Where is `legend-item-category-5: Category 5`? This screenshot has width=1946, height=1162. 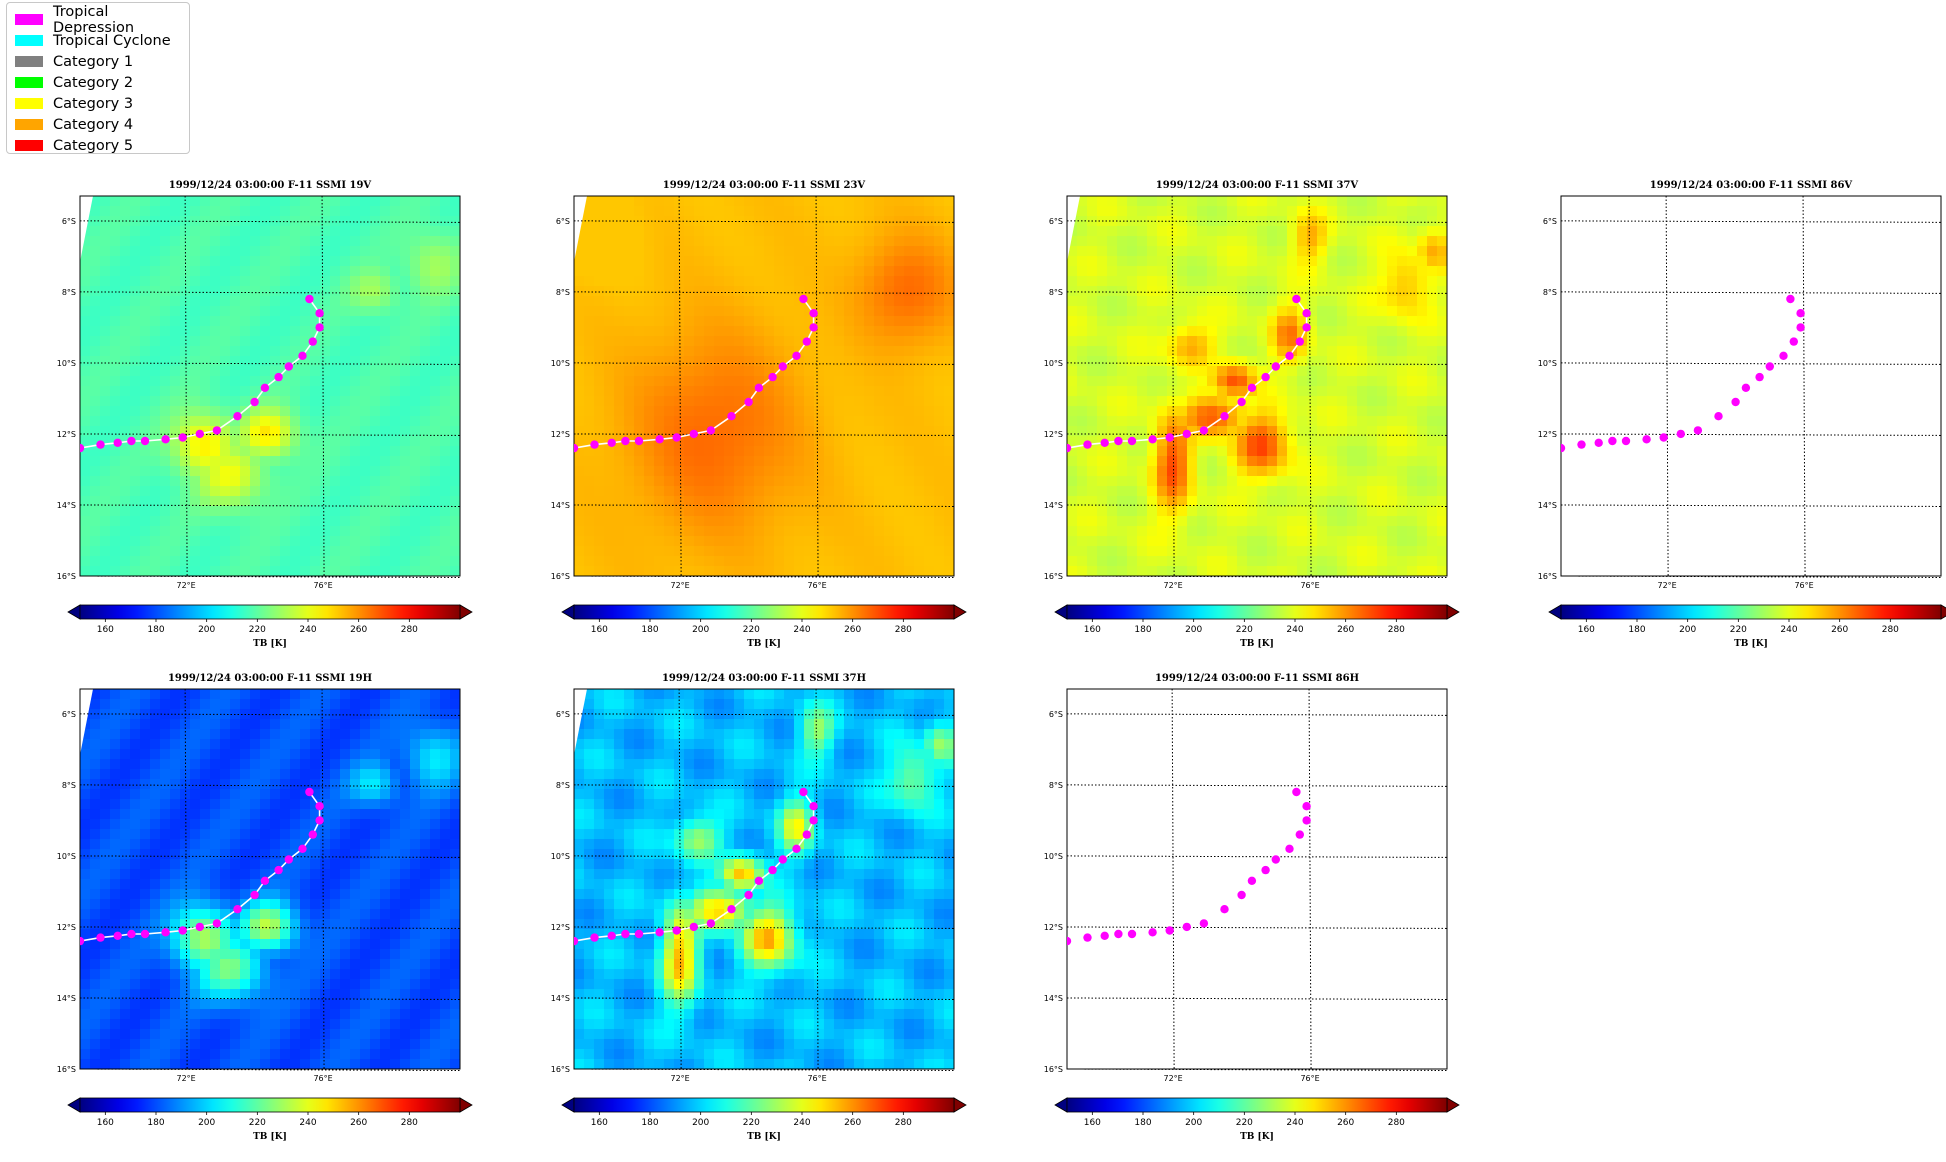
legend-item-category-5: Category 5 is located at coordinates (98, 145).